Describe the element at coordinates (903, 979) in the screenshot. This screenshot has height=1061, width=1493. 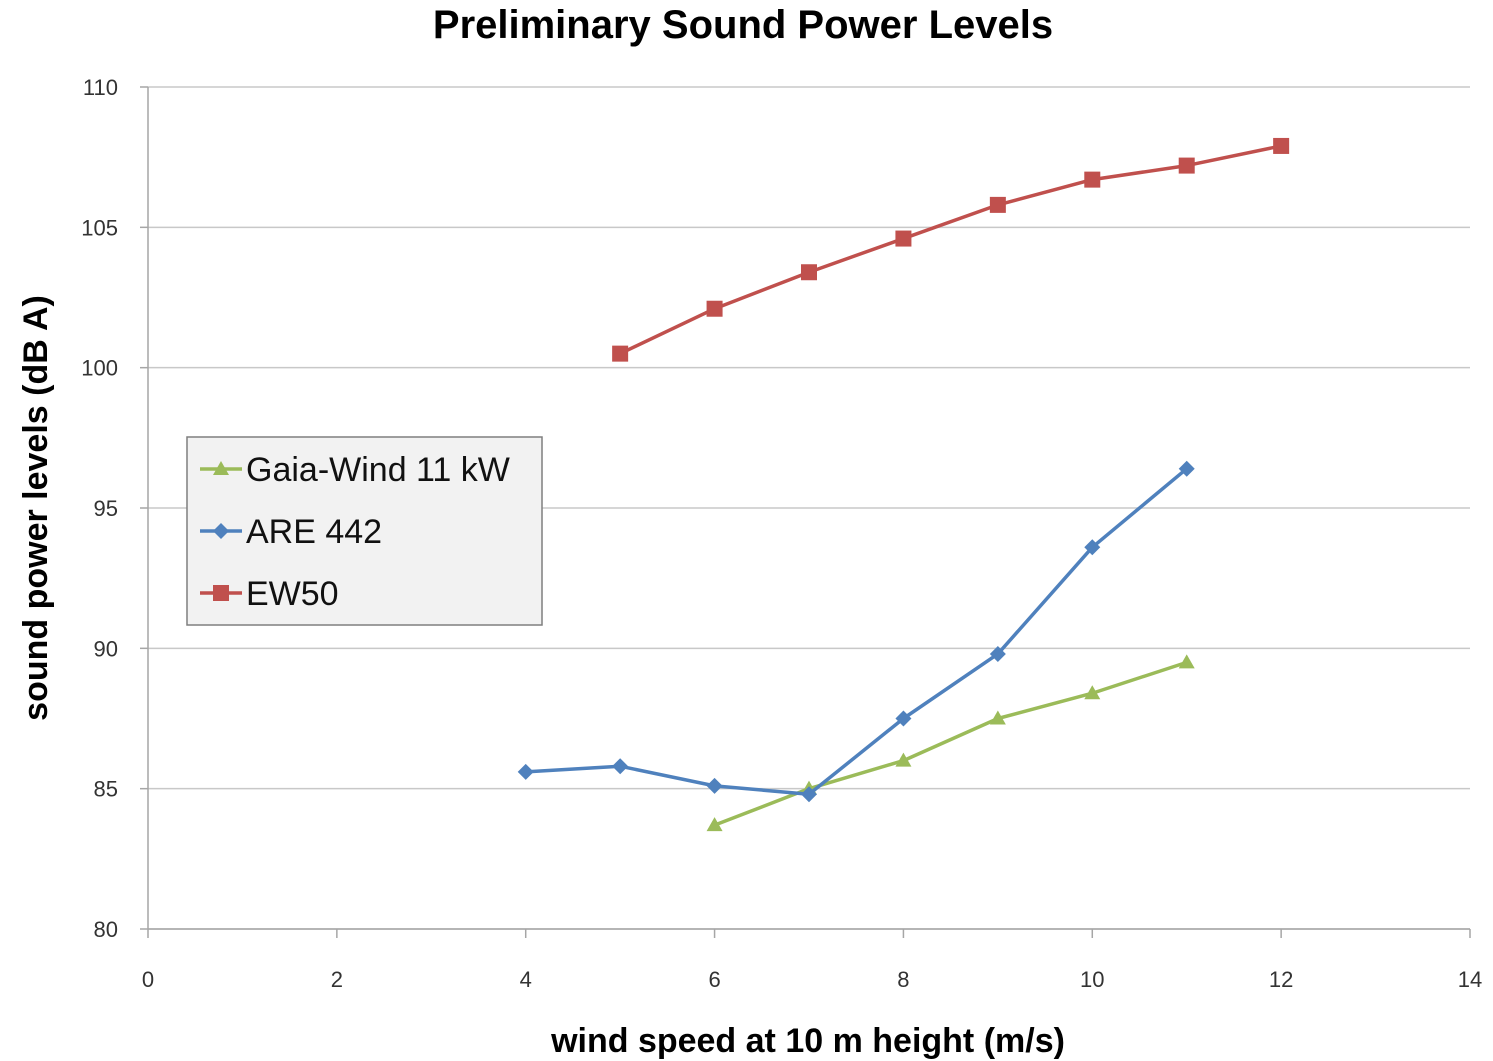
I see `x-tick-label: 8` at that location.